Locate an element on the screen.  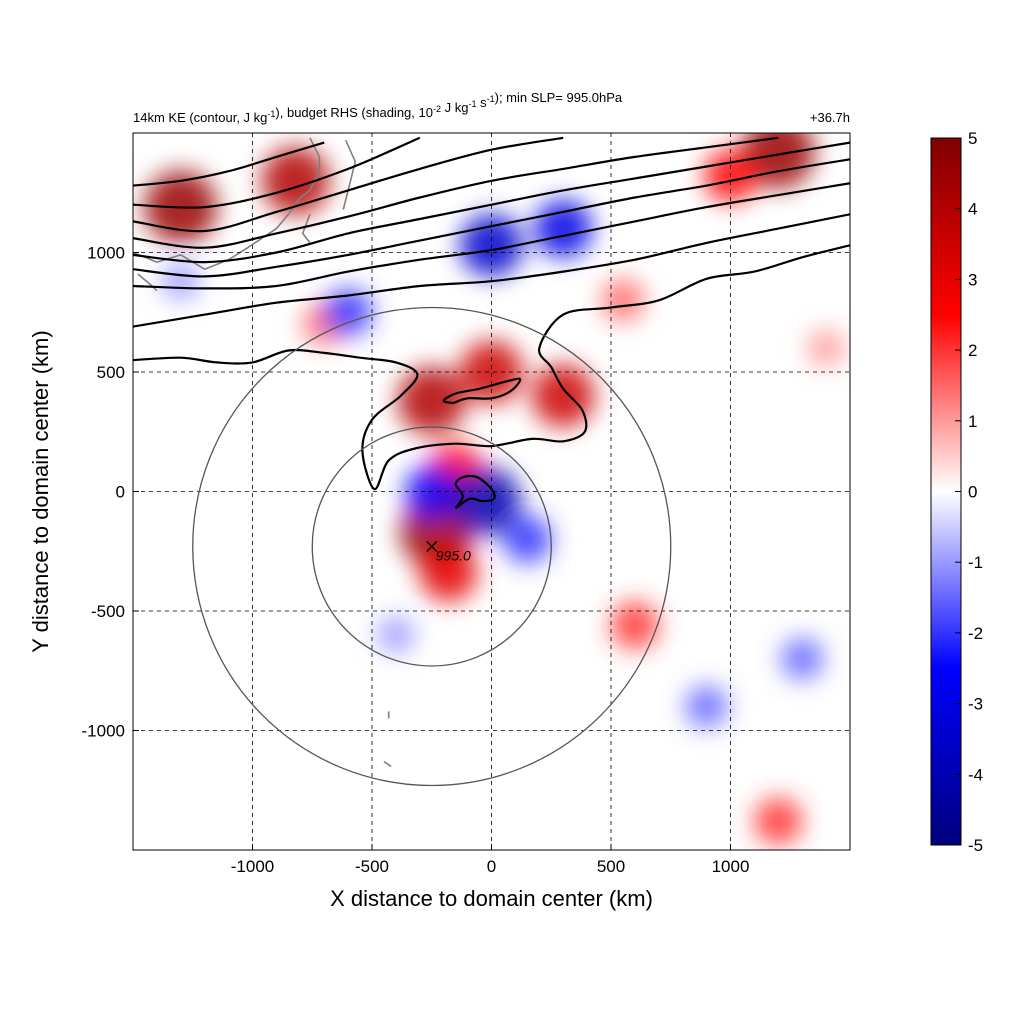
colorbar-ticks: 5 4 3 2 1 0 -1 -2 -3 -4 -5 is located at coordinates (969, 492).